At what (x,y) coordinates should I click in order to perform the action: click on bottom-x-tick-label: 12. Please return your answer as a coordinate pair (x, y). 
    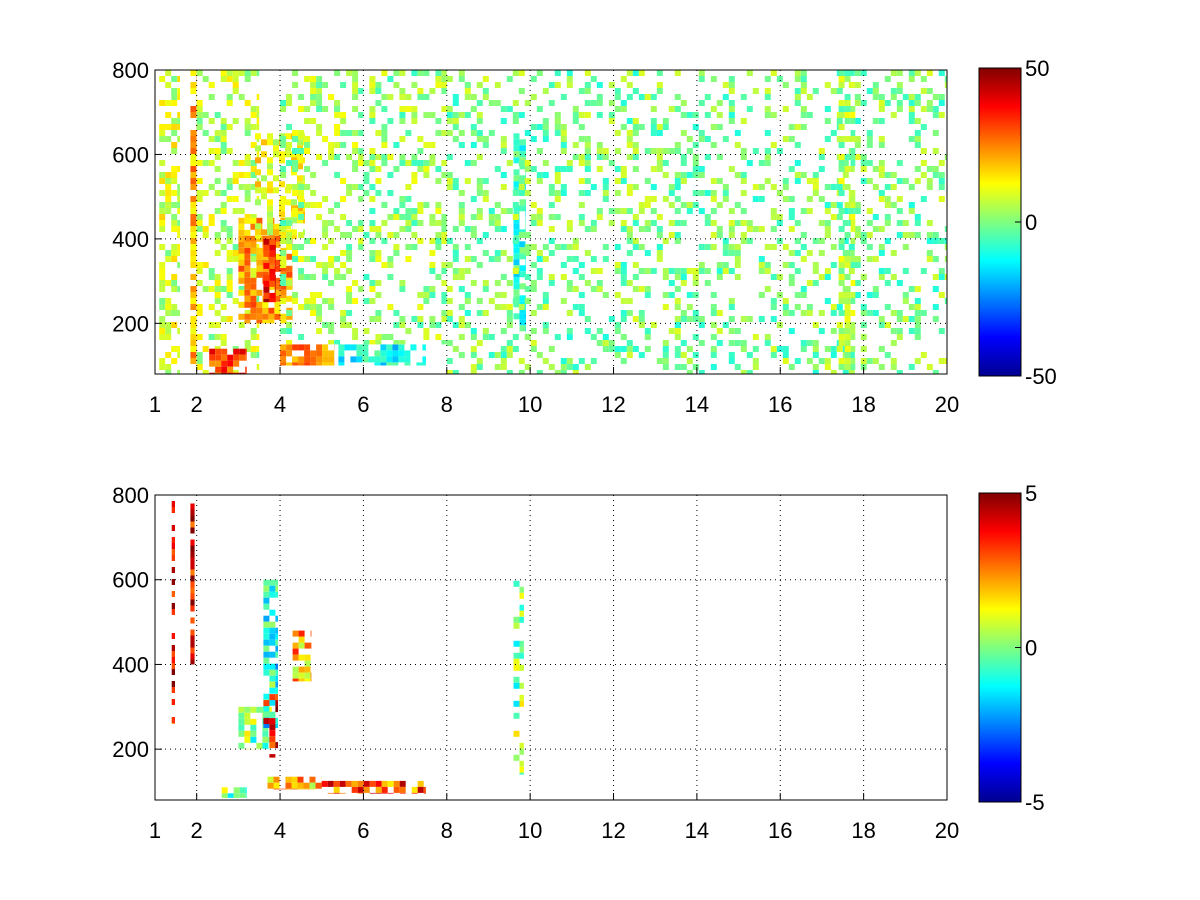
    Looking at the image, I should click on (613, 830).